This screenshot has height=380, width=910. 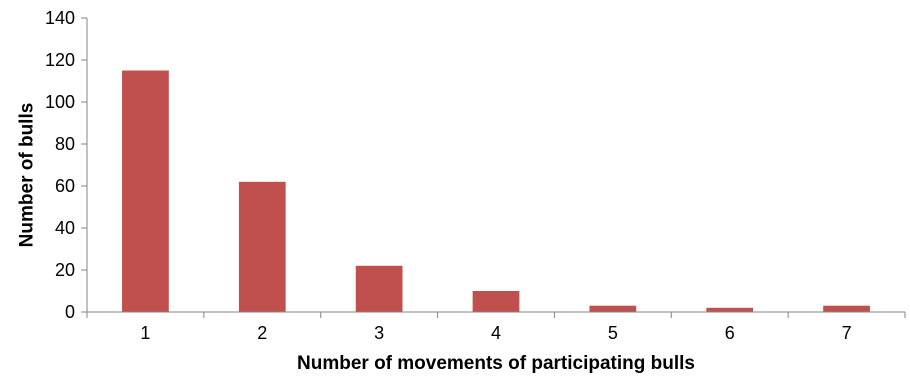 What do you see at coordinates (70, 312) in the screenshot?
I see `y-tick-label: 0` at bounding box center [70, 312].